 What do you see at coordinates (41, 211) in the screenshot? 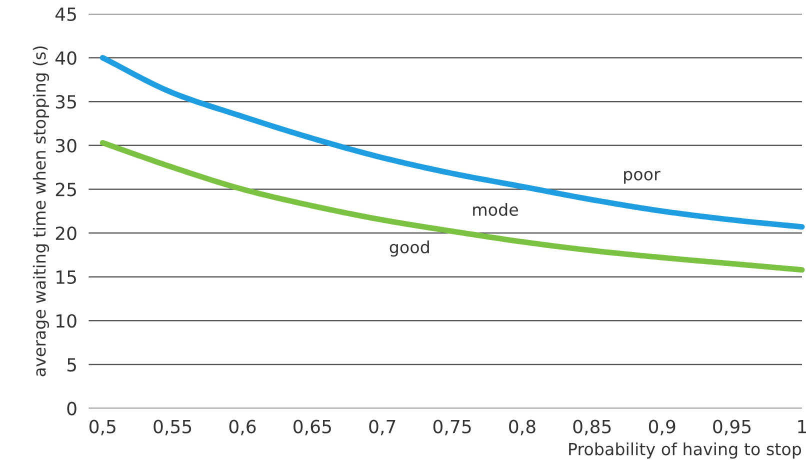
I see `y-axis-title: average waiting time when stopping (s)` at bounding box center [41, 211].